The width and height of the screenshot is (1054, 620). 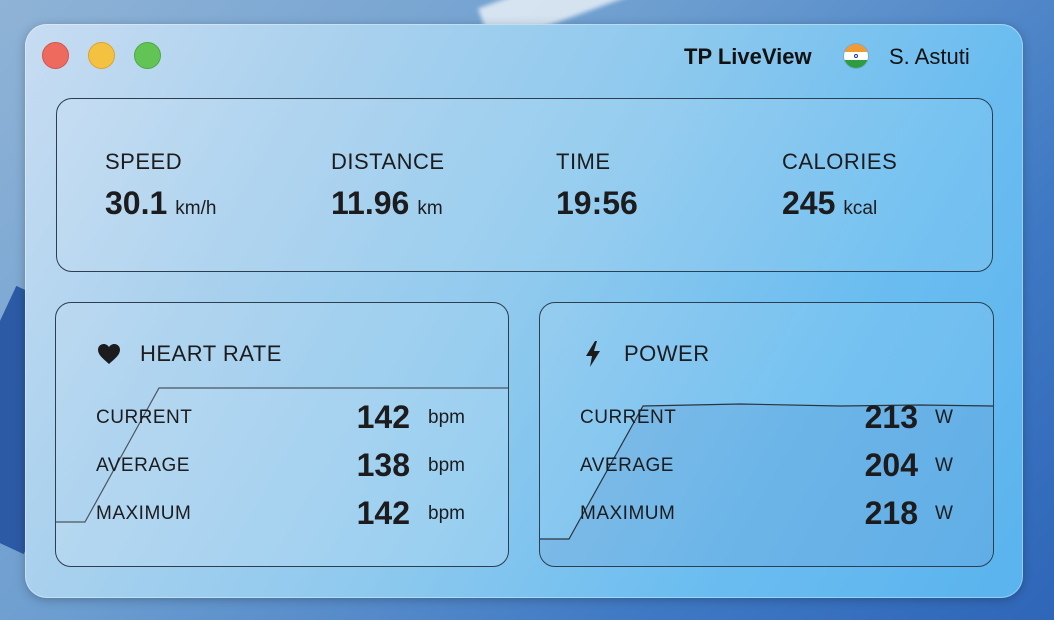 I want to click on heart-rate-trend-line, so click(x=282, y=476).